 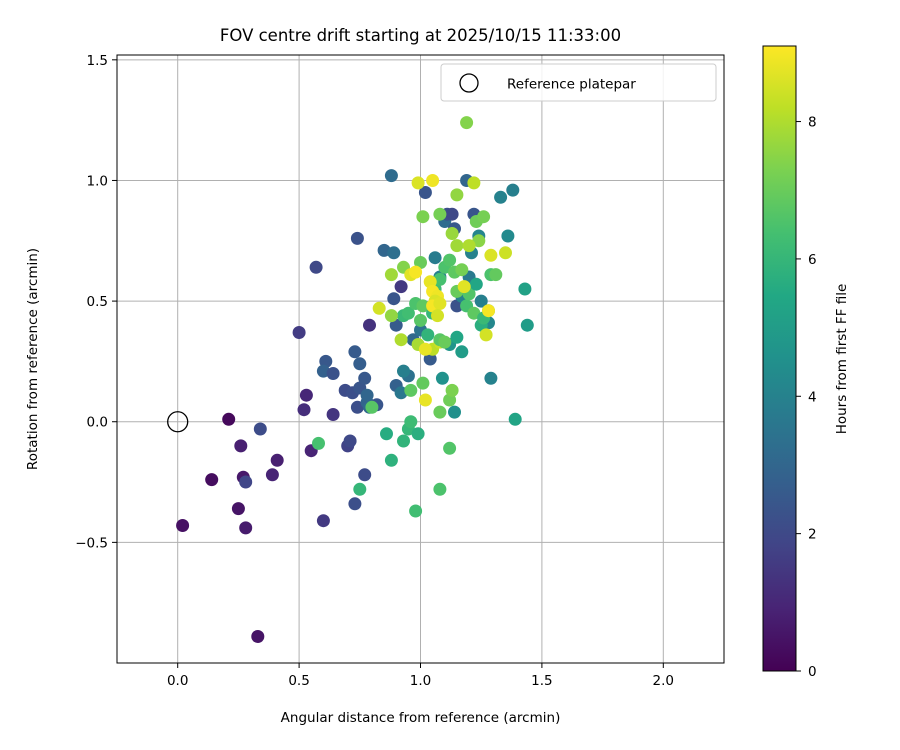 What do you see at coordinates (541, 681) in the screenshot?
I see `x-tick-label: 1.5` at bounding box center [541, 681].